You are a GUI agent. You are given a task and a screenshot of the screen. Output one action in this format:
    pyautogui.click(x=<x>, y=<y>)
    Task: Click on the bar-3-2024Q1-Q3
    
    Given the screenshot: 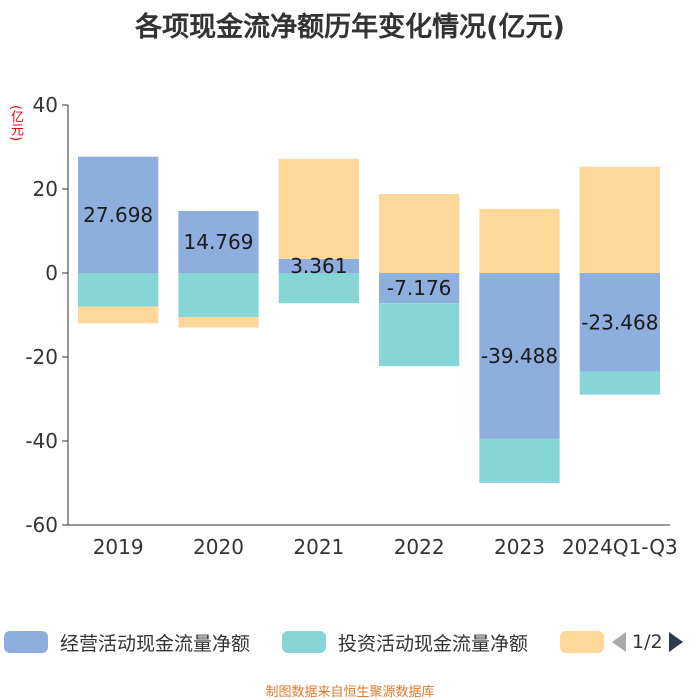 What is the action you would take?
    pyautogui.click(x=619, y=219)
    